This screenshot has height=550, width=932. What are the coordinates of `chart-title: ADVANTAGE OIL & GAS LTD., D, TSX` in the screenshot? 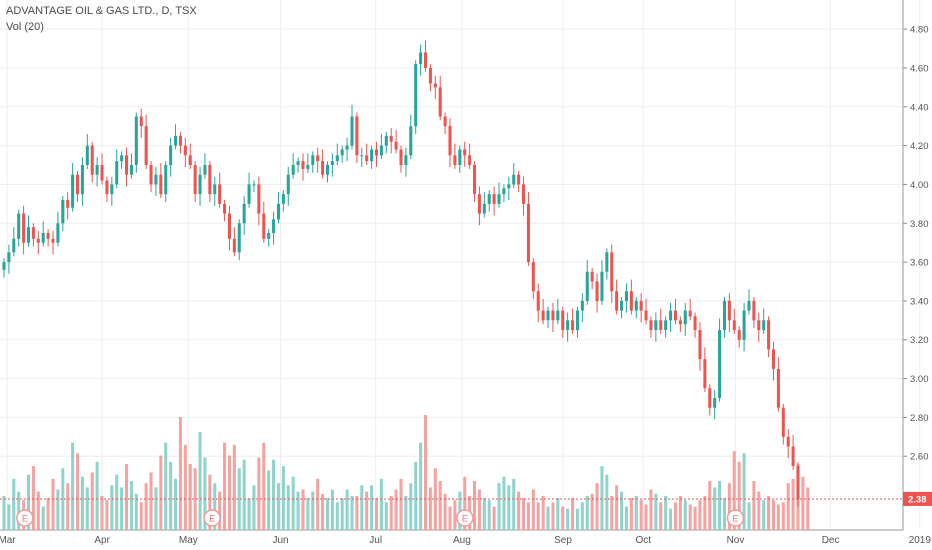 It's located at (101, 11).